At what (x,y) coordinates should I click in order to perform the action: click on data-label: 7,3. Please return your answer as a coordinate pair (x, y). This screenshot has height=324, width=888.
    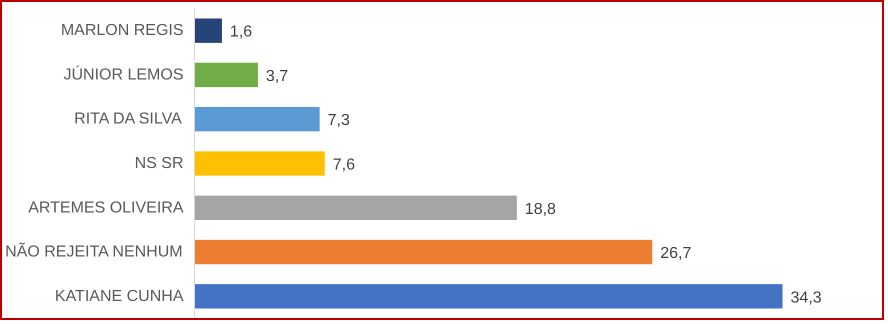
    Looking at the image, I should click on (339, 121).